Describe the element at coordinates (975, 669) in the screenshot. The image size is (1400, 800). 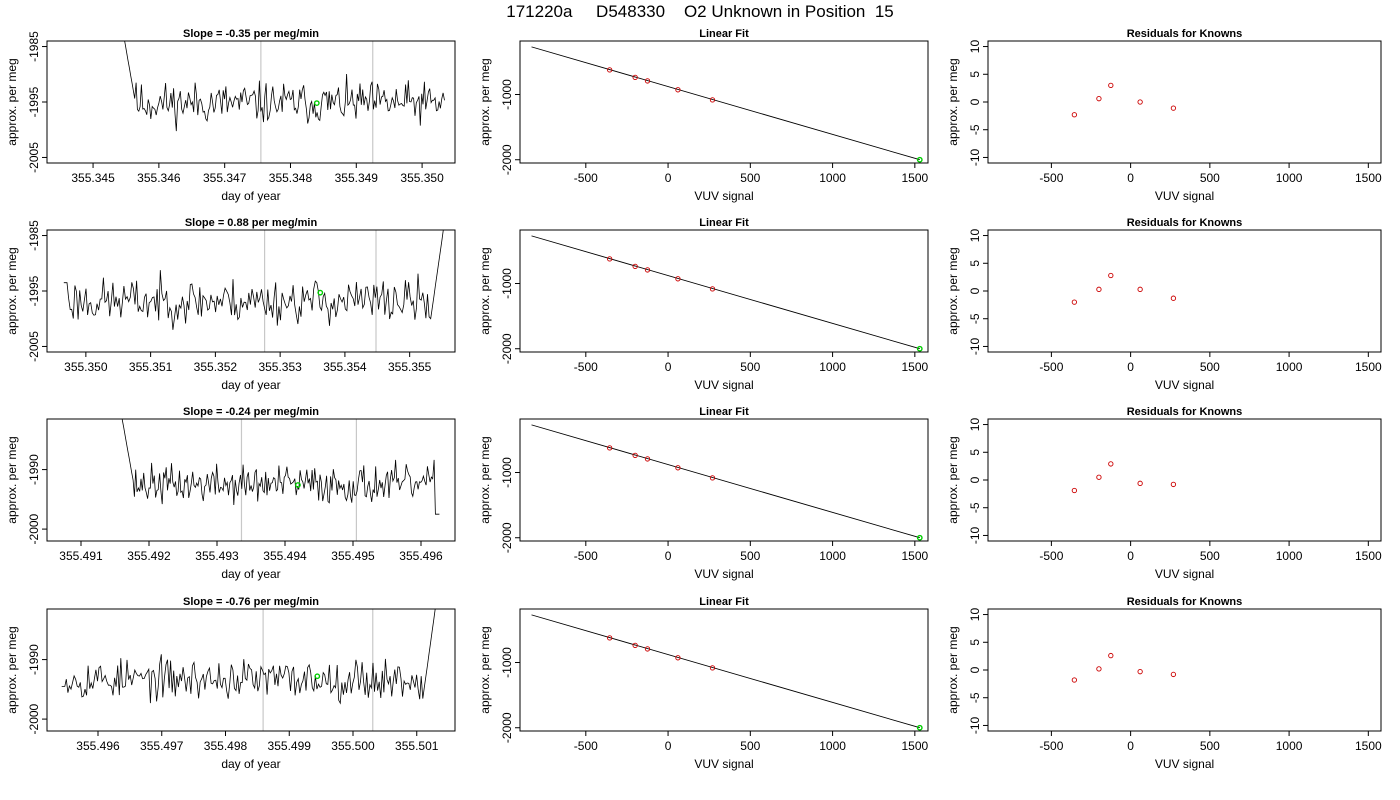
I see `y-tick-label: 0` at that location.